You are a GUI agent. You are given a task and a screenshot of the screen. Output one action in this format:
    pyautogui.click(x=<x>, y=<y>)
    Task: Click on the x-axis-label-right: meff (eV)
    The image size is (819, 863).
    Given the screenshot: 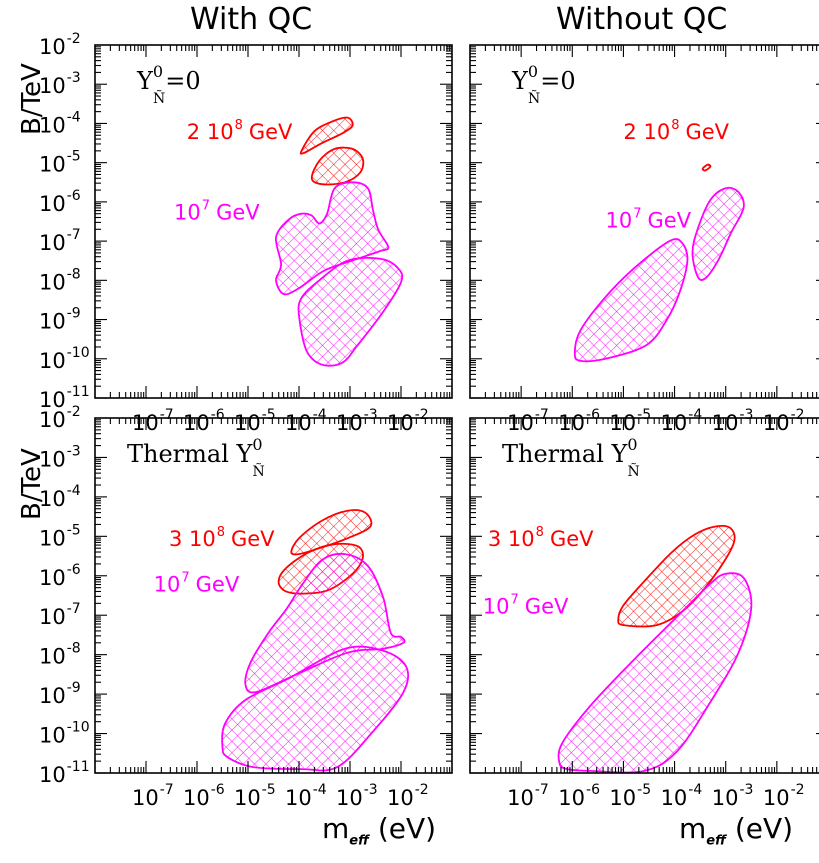 What is the action you would take?
    pyautogui.click(x=736, y=830)
    